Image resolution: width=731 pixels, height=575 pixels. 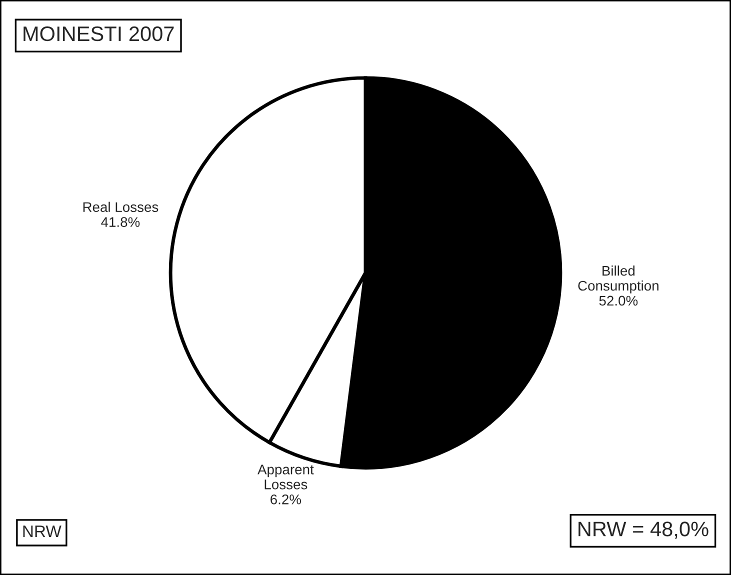 I want to click on data-label: 41.8%, so click(x=120, y=222).